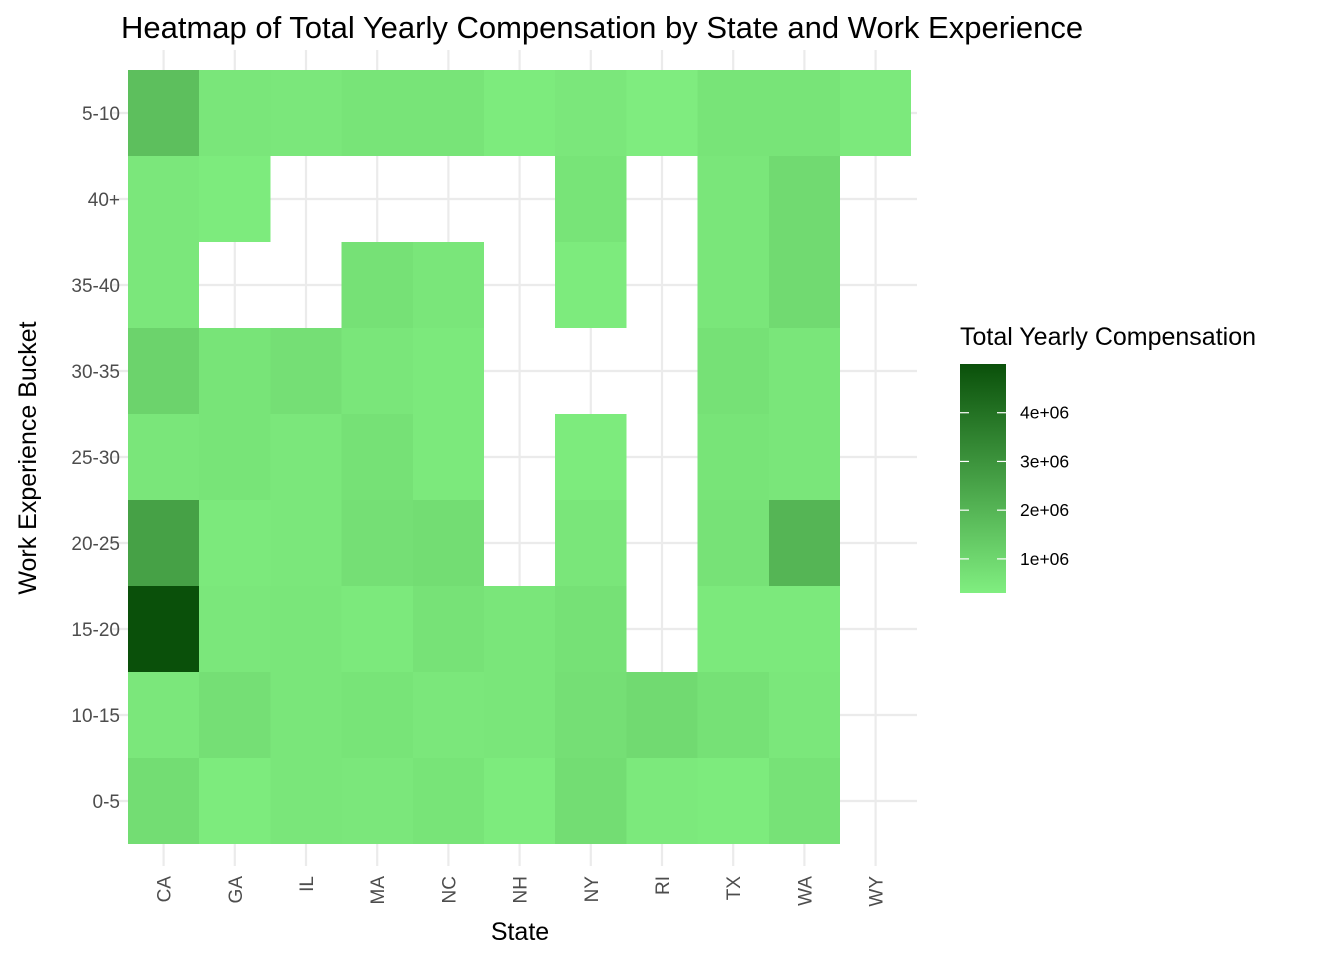  Describe the element at coordinates (983, 478) in the screenshot. I see `legend-colorbar` at that location.